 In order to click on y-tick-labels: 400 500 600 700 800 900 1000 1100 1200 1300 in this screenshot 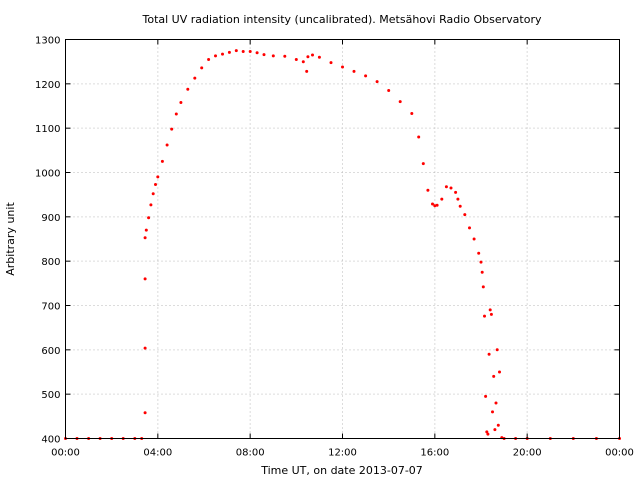, I will do `click(47, 241)`.